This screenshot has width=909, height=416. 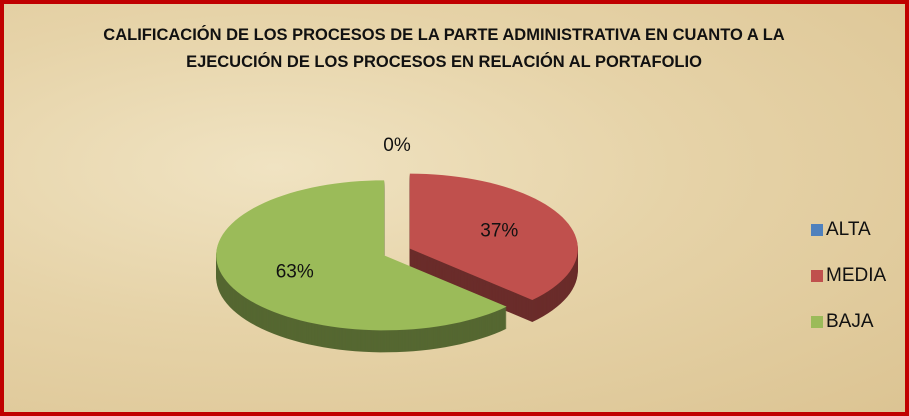 I want to click on data-label: 37%, so click(x=499, y=230).